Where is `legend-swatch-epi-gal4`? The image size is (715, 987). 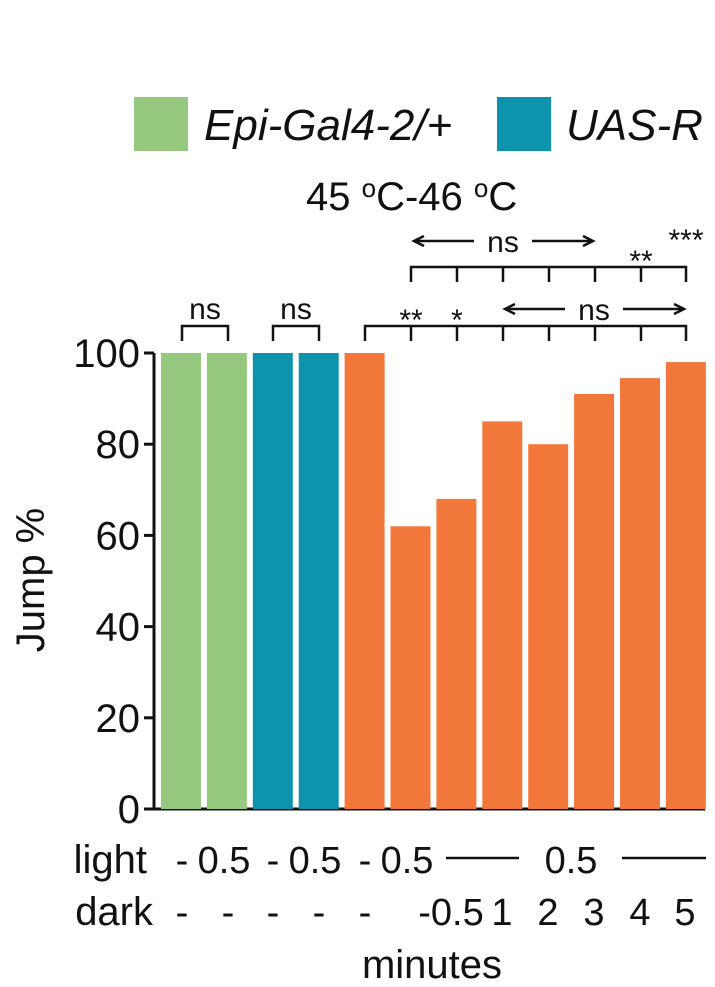
legend-swatch-epi-gal4 is located at coordinates (161, 124).